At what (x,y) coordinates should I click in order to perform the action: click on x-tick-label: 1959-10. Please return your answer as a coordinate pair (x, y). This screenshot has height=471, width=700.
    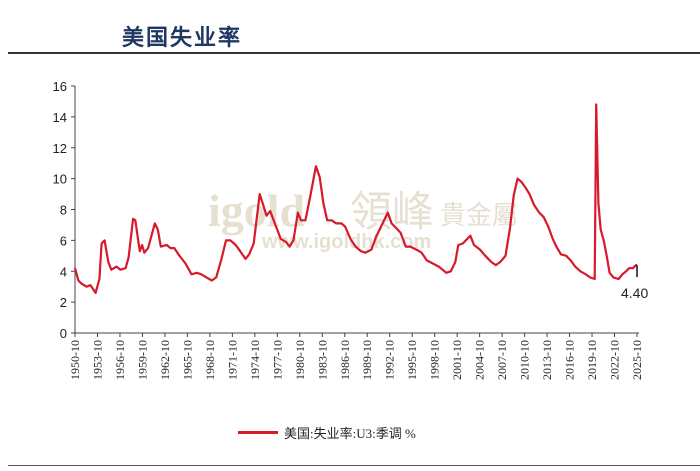
    Looking at the image, I should click on (142, 360).